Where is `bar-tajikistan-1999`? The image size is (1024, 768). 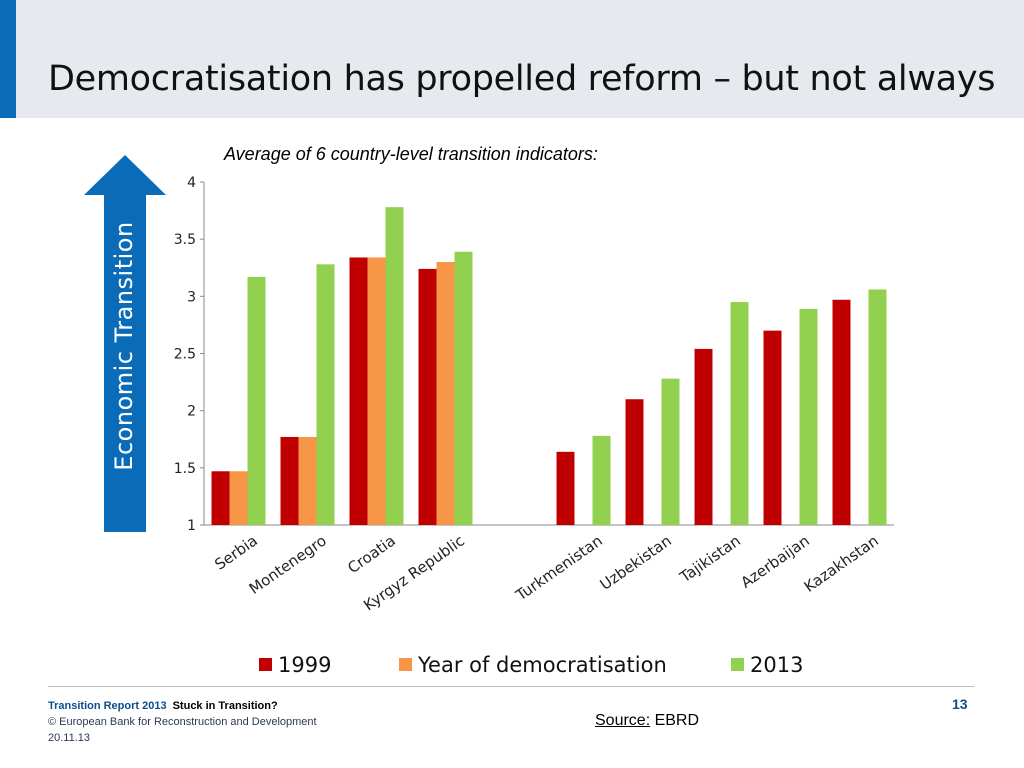 bar-tajikistan-1999 is located at coordinates (703, 436).